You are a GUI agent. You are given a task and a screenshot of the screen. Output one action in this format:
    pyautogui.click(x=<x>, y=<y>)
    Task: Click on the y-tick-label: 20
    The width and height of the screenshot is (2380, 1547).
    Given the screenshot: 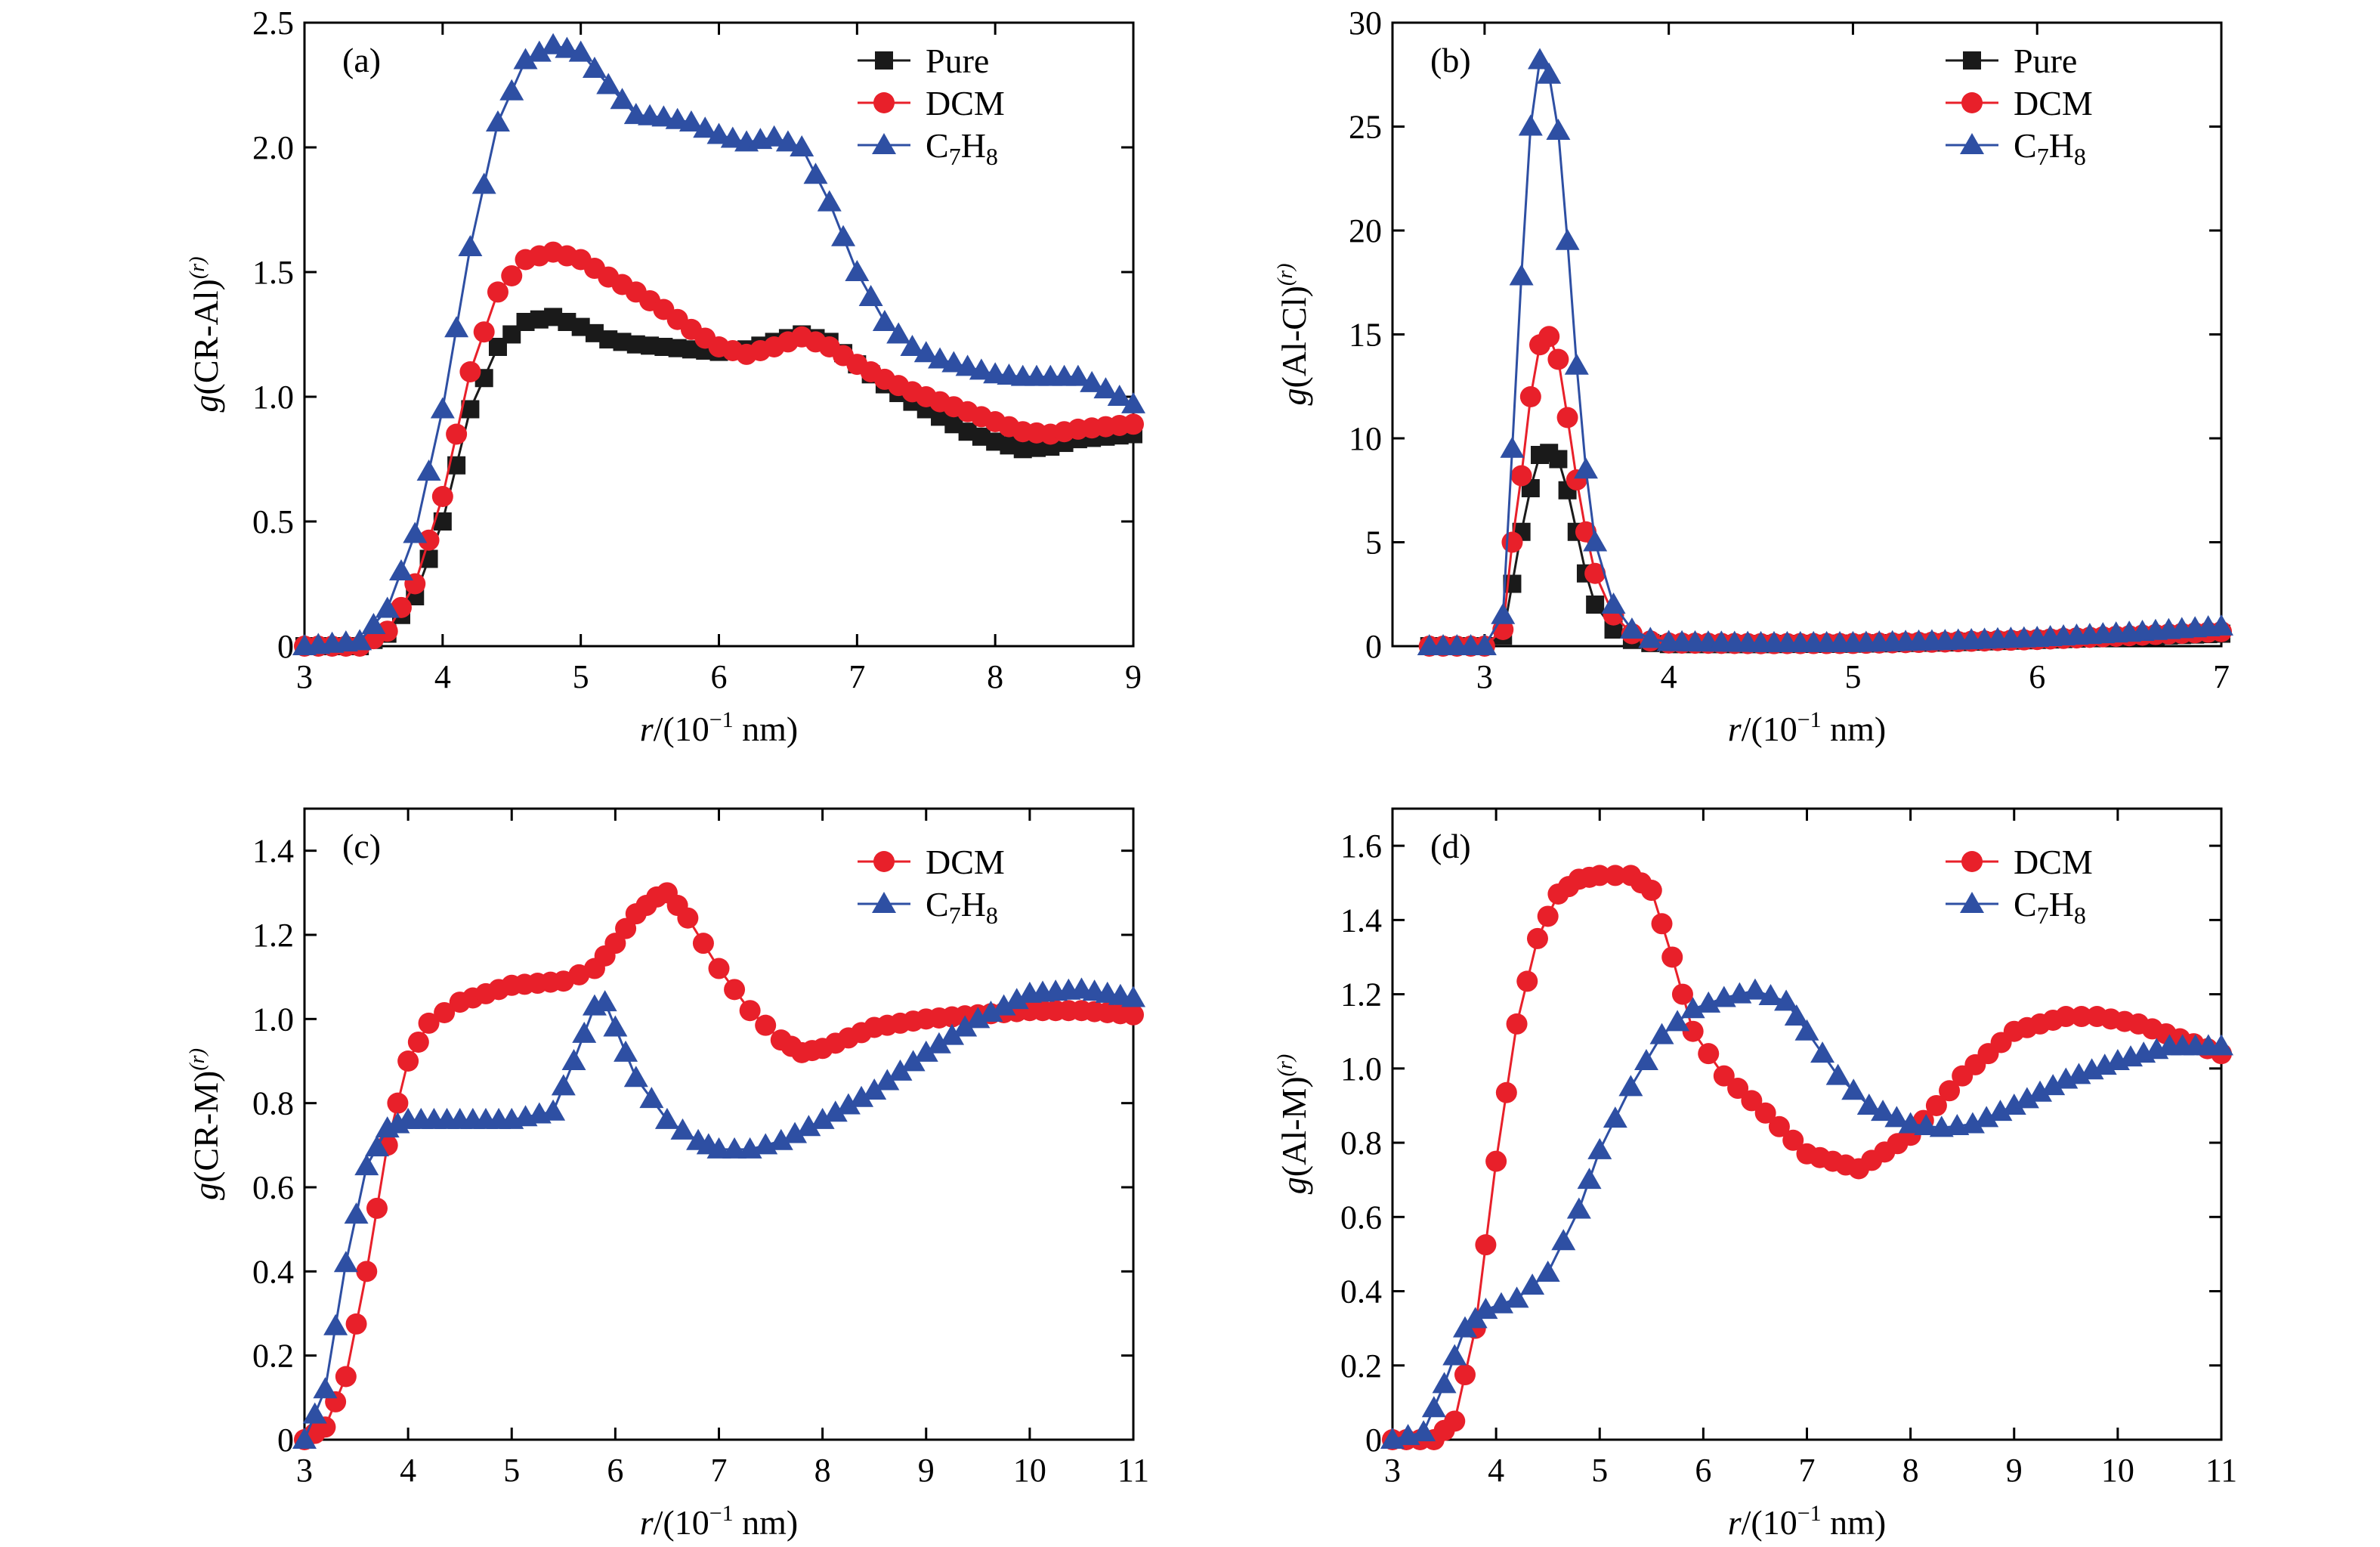 What is the action you would take?
    pyautogui.click(x=1365, y=230)
    